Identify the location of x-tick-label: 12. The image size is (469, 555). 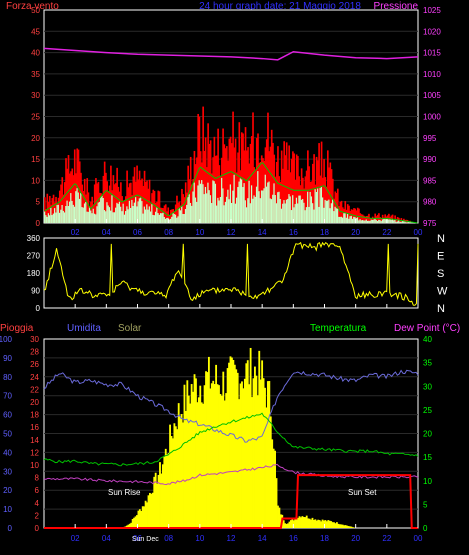
(231, 232).